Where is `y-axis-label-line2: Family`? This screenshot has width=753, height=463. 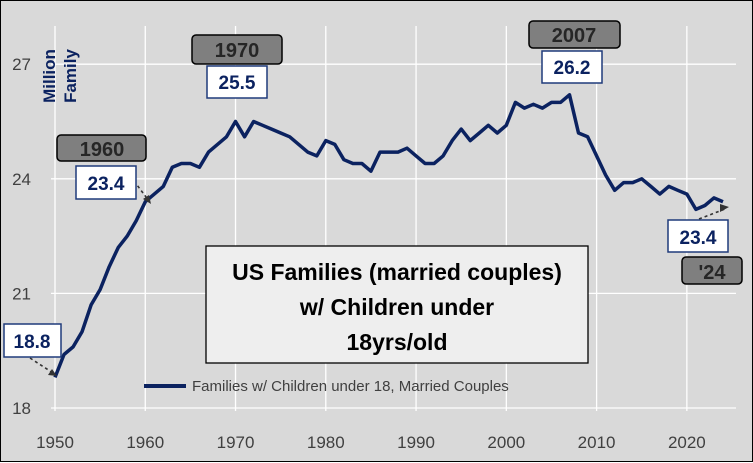
y-axis-label-line2: Family is located at coordinates (70, 76).